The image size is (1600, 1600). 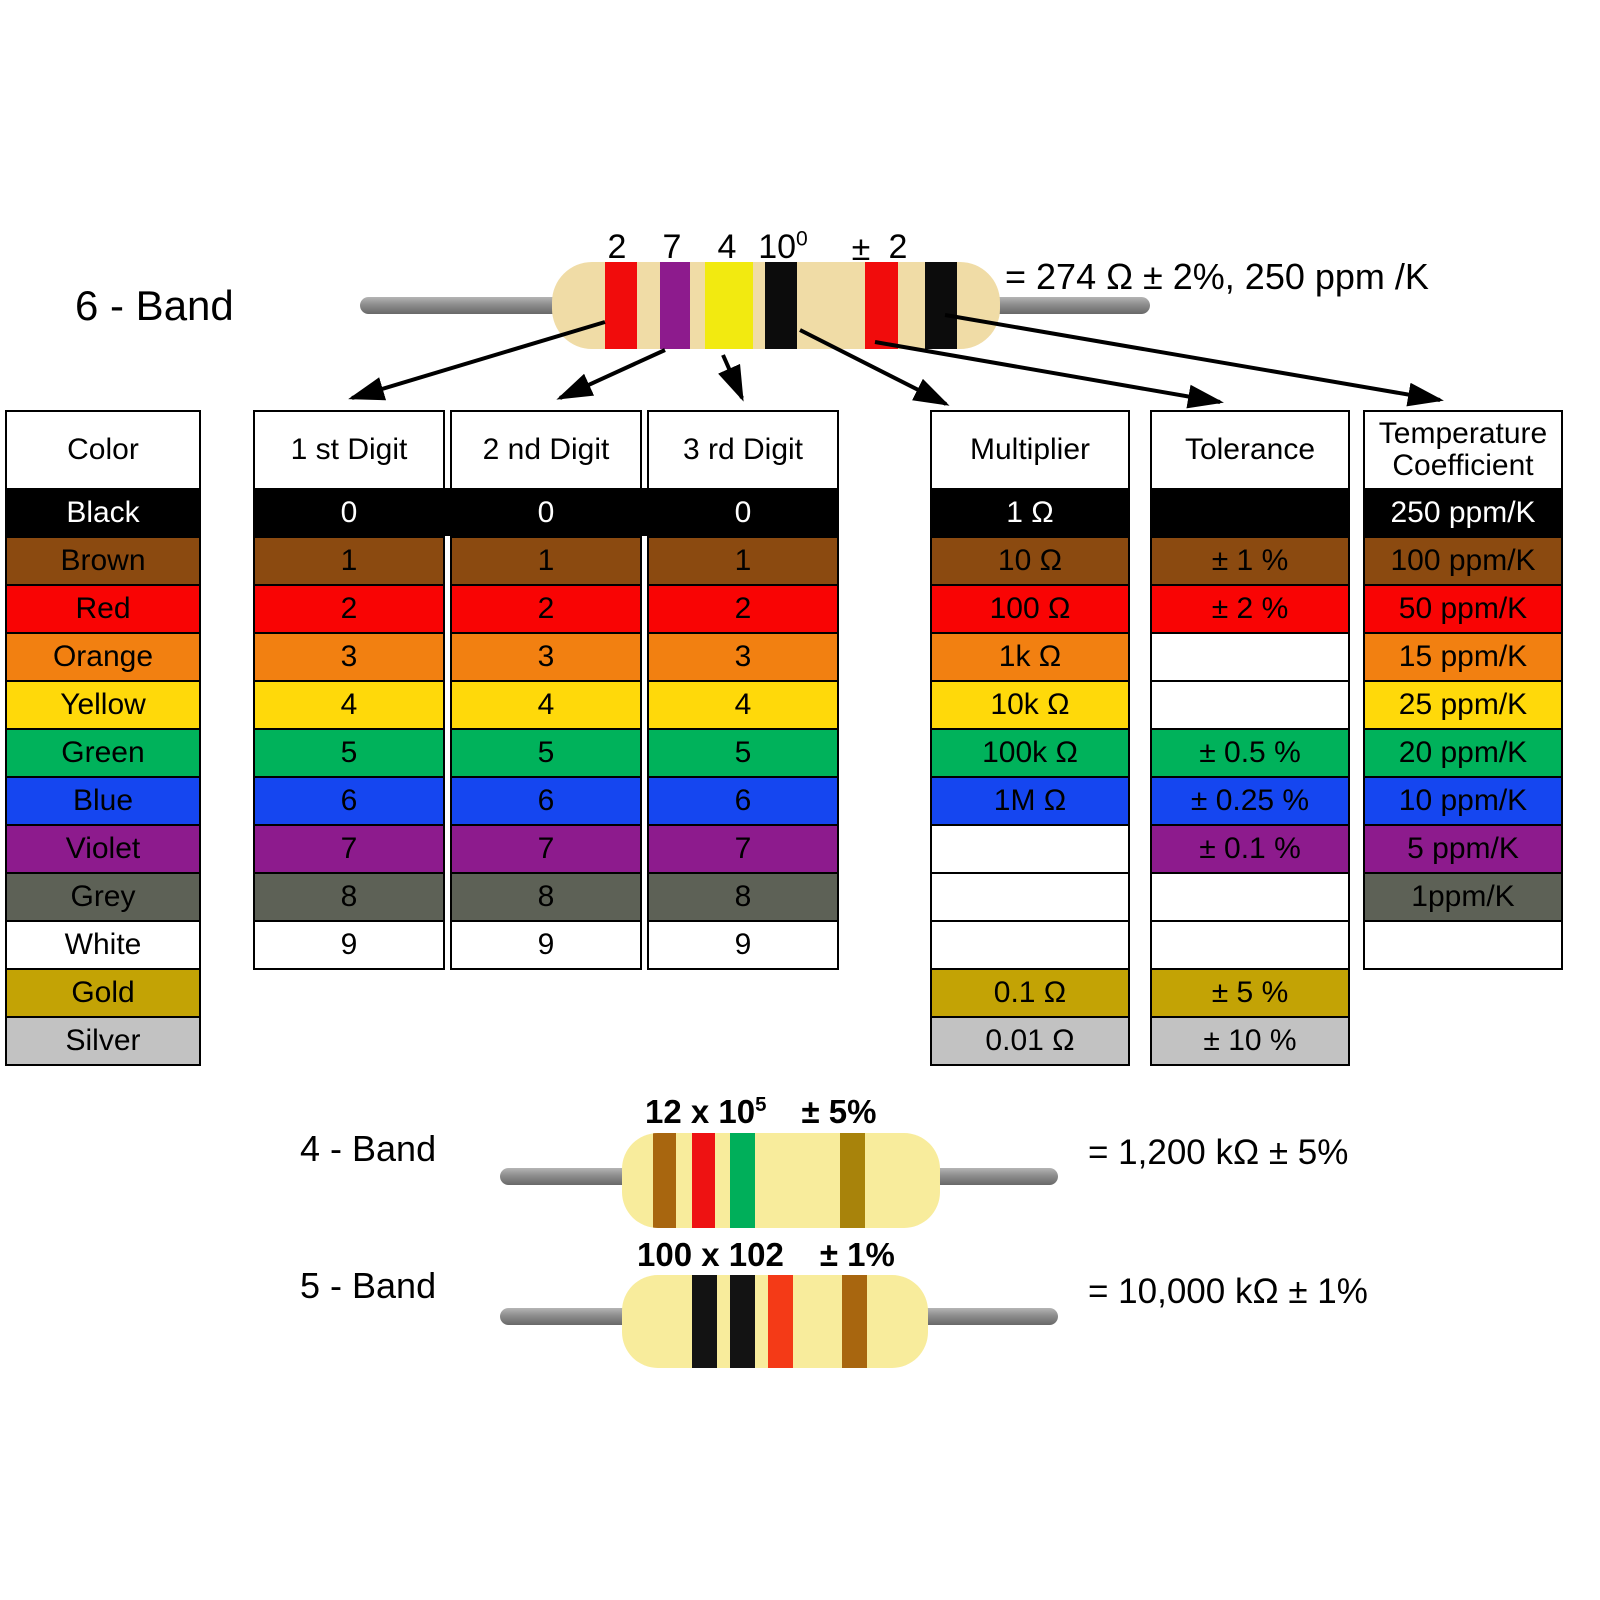 I want to click on color-cell-3: Orange, so click(x=103, y=656).